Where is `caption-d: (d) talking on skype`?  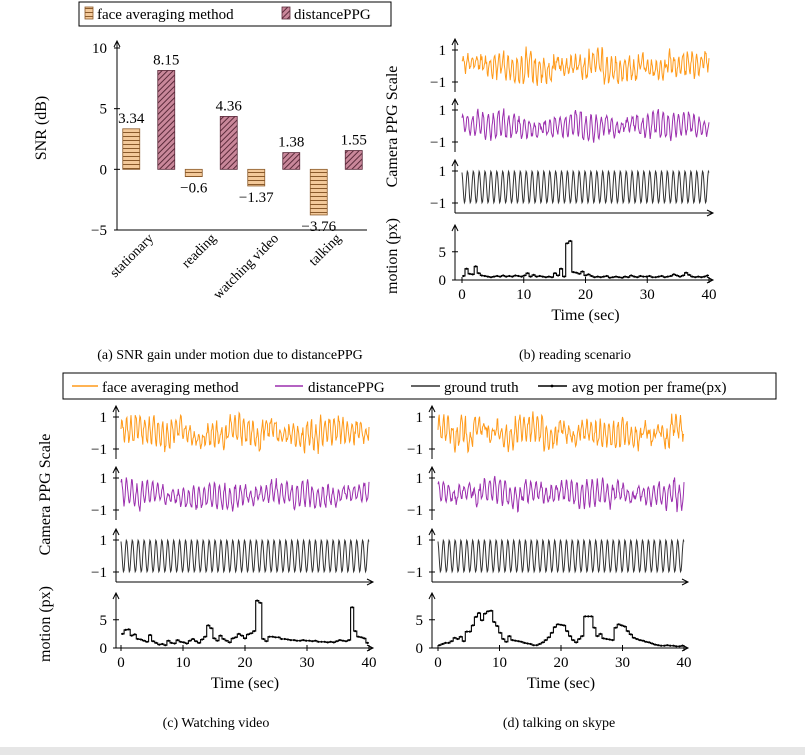 caption-d: (d) talking on skype is located at coordinates (559, 723).